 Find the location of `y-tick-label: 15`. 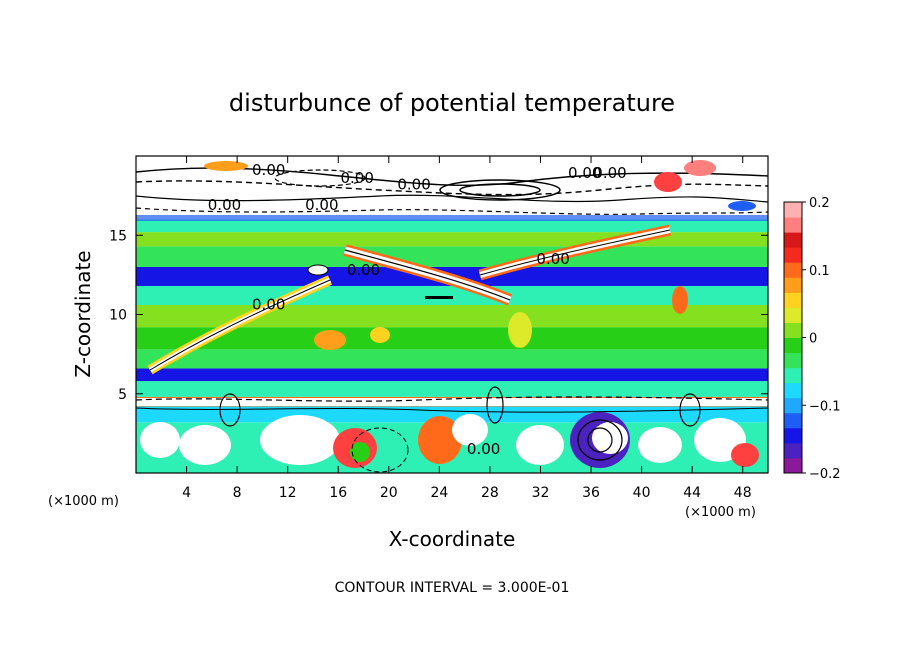

y-tick-label: 15 is located at coordinates (118, 236).